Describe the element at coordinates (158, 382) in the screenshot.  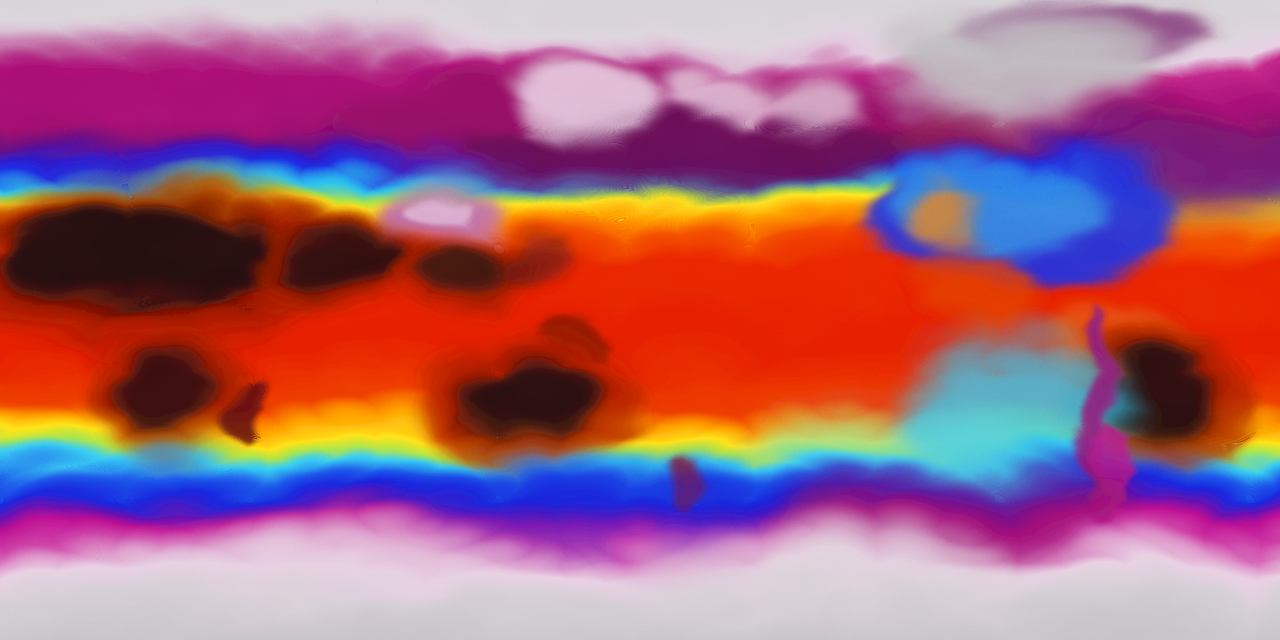
I see `south-africa-dark-core-region` at that location.